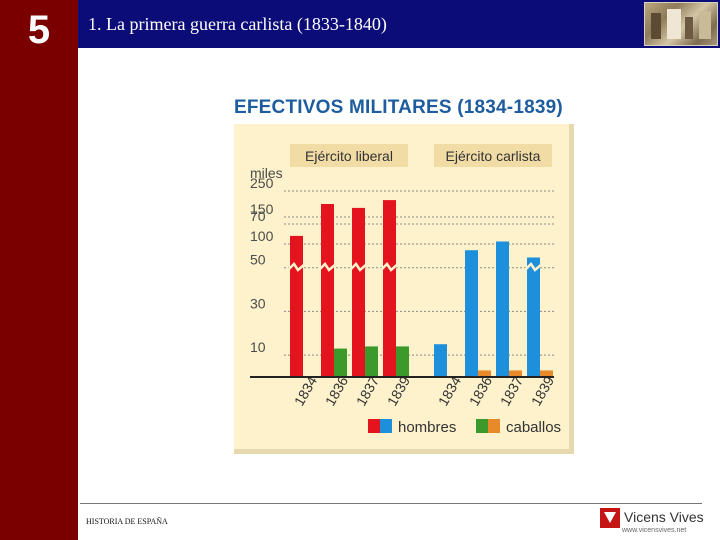 The width and height of the screenshot is (720, 540). I want to click on group-header-1: Ejército carlista, so click(493, 156).